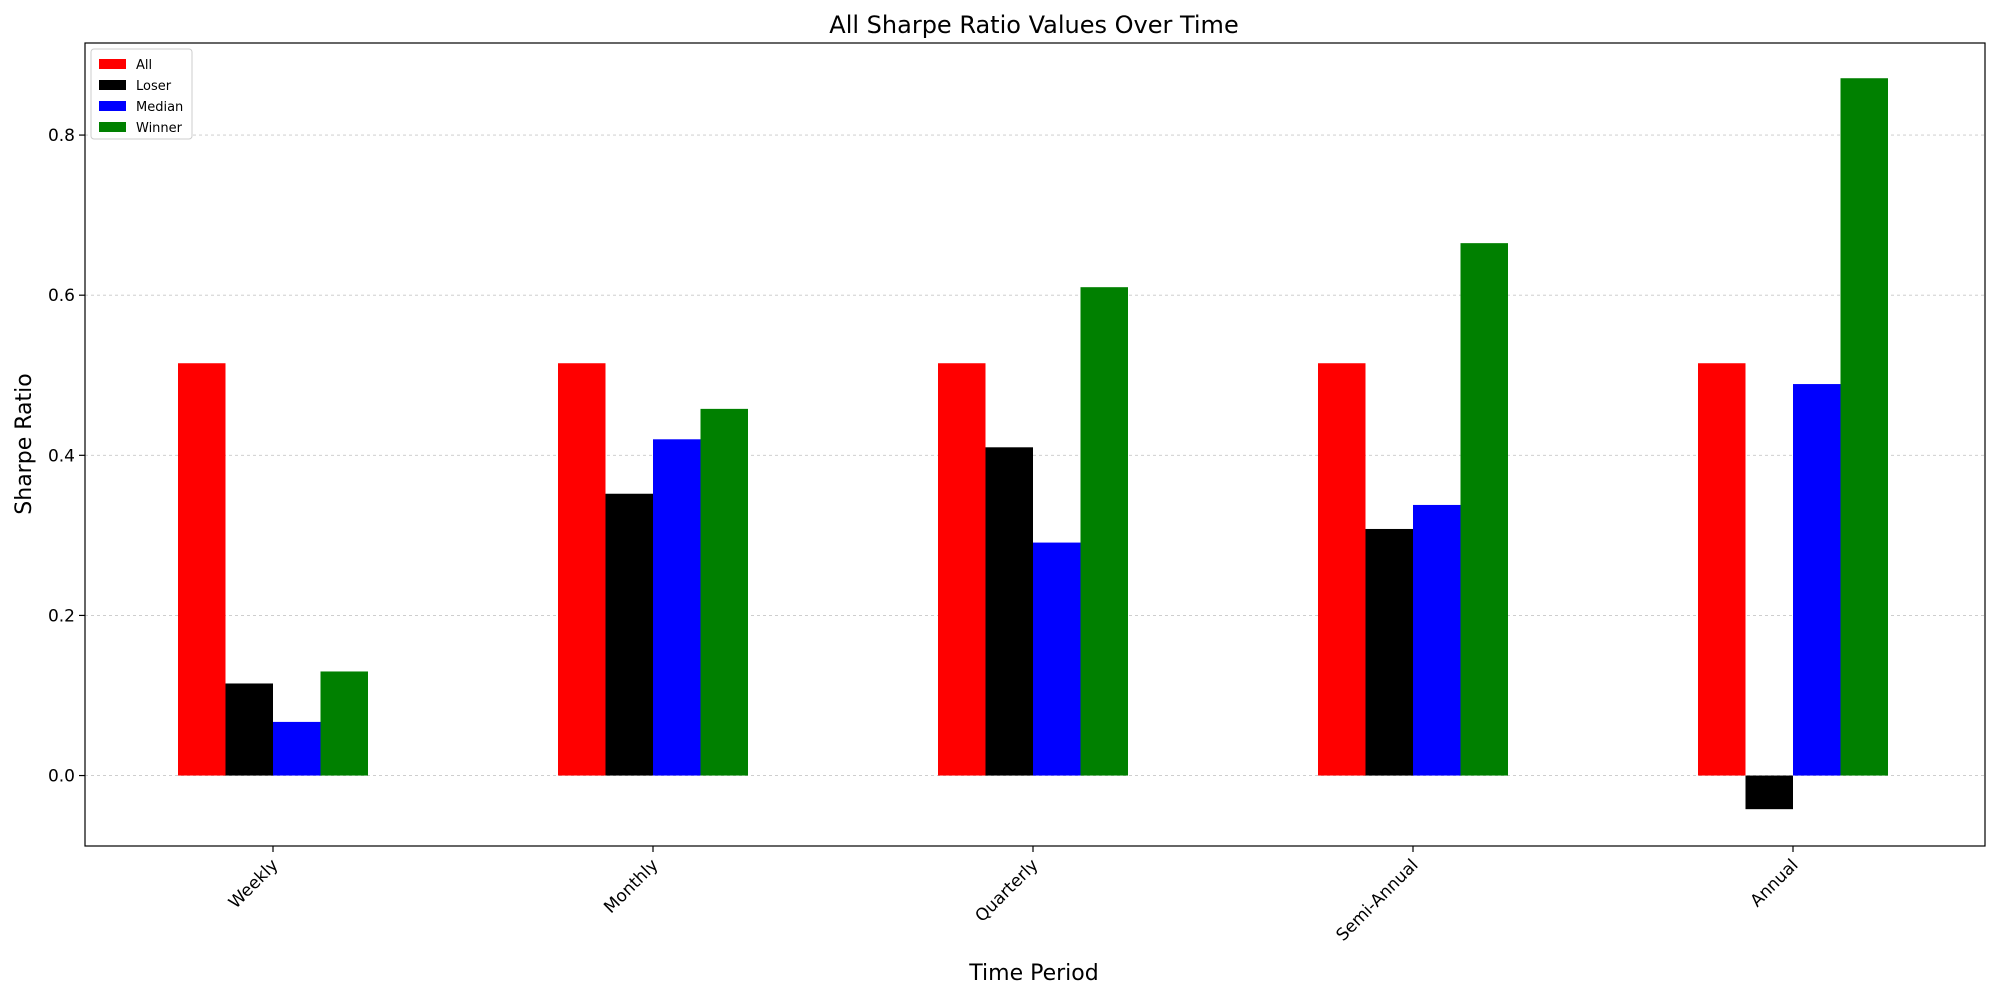  Describe the element at coordinates (112, 85) in the screenshot. I see `legend-swatch-loser` at that location.